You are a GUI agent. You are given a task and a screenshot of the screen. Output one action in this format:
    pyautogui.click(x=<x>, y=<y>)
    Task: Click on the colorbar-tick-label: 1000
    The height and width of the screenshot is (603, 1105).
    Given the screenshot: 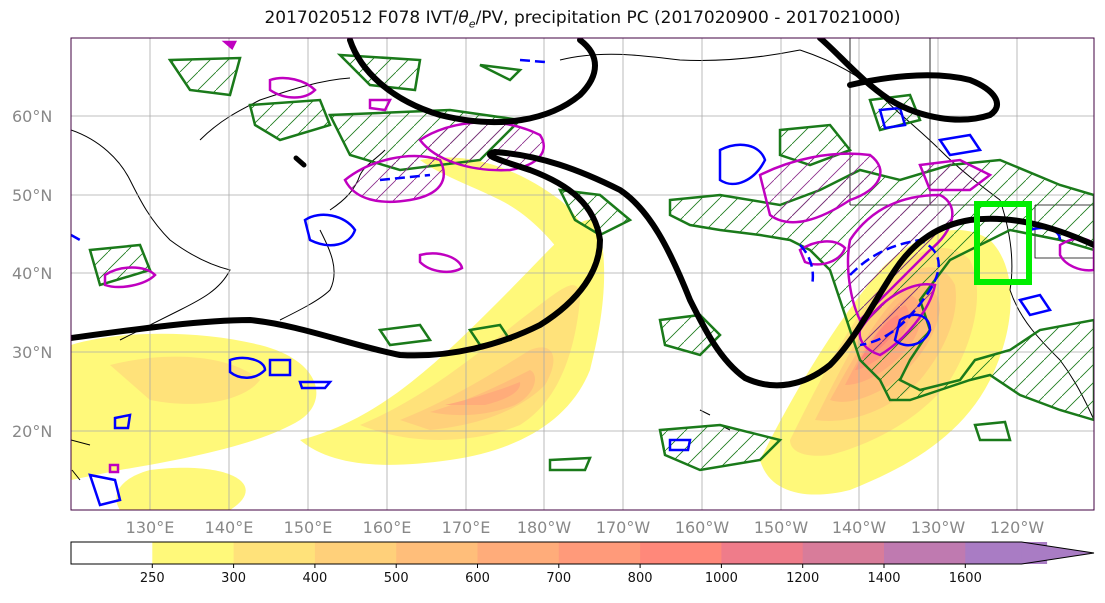 What is the action you would take?
    pyautogui.click(x=721, y=578)
    